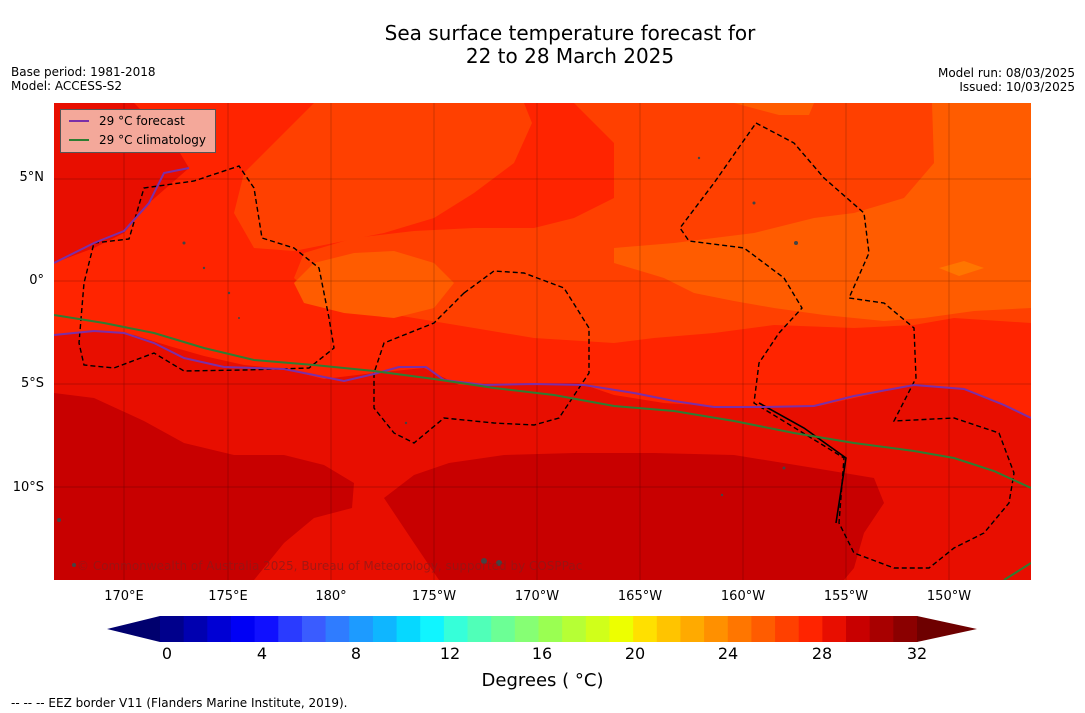 The height and width of the screenshot is (713, 1085). Describe the element at coordinates (542, 653) in the screenshot. I see `cb-tick-16: 16` at that location.